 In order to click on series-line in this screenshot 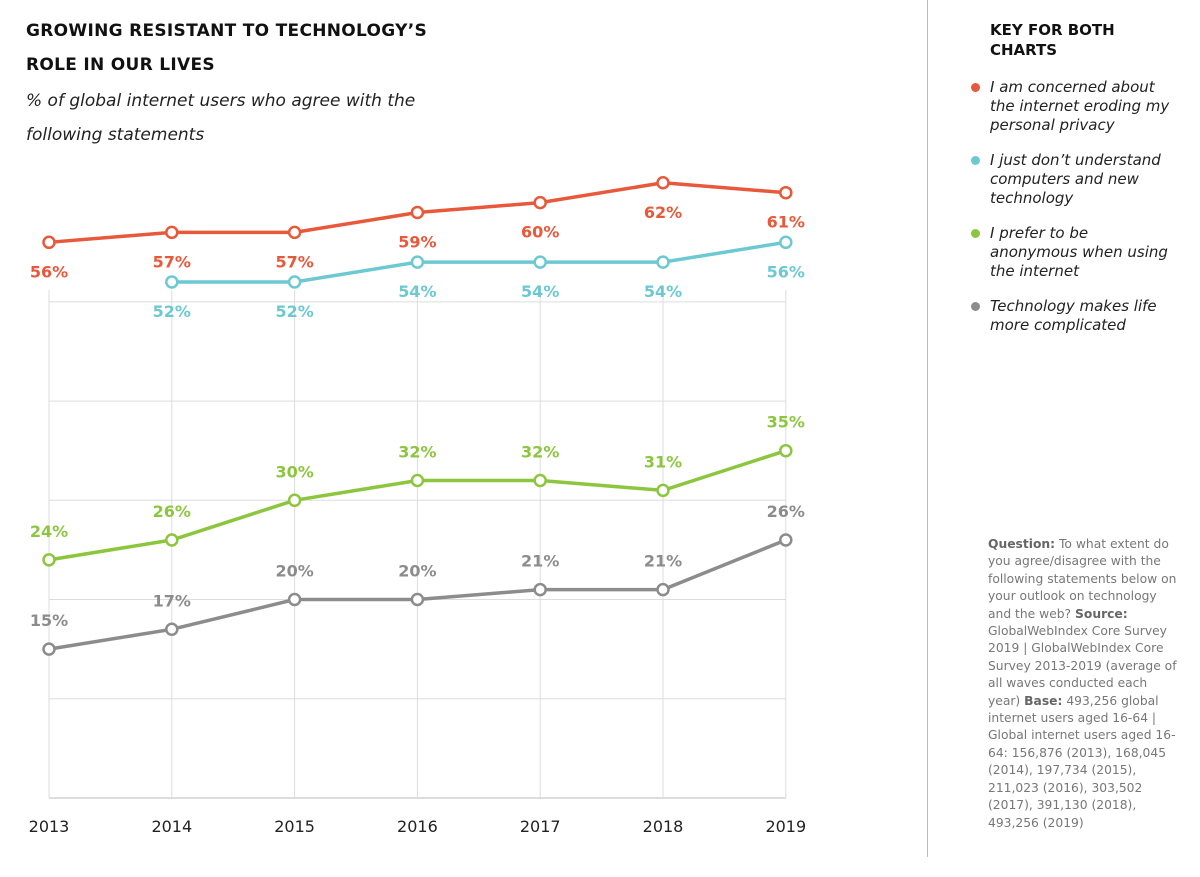, I will do `click(479, 262)`.